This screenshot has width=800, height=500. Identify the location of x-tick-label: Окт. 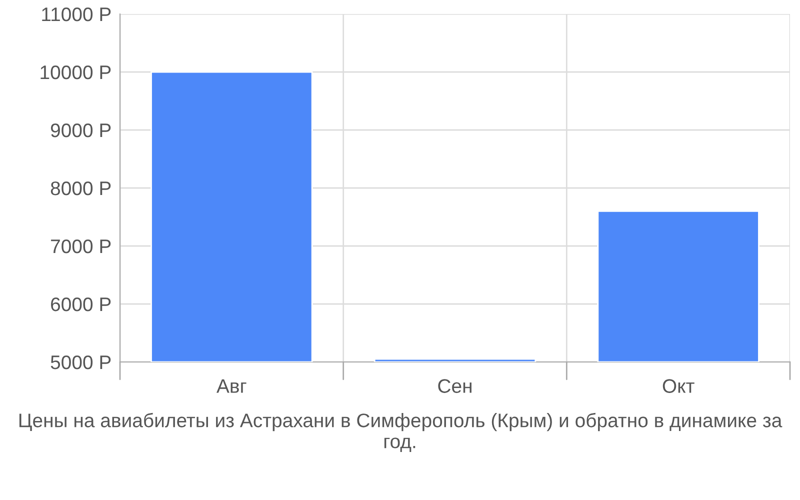
(678, 386).